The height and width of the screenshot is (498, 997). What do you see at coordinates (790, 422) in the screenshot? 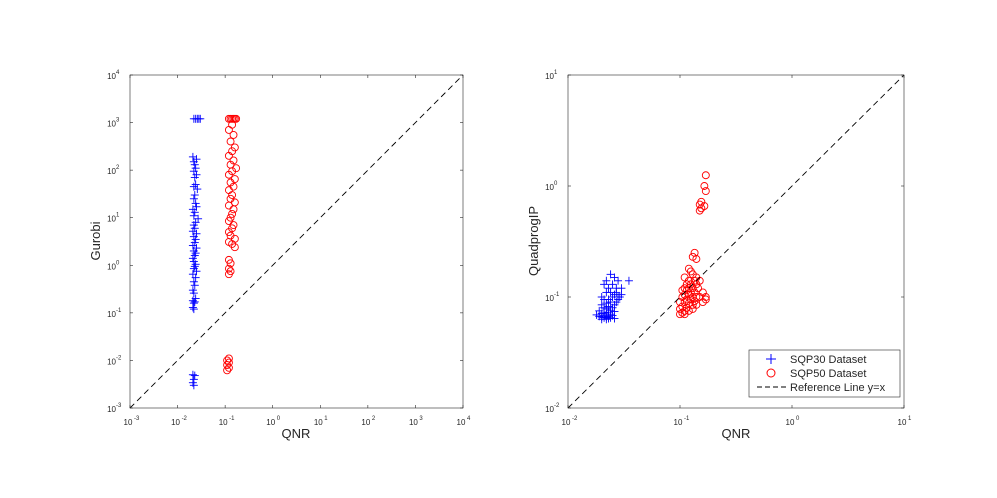
I see `right-x-tick-label: 10` at bounding box center [790, 422].